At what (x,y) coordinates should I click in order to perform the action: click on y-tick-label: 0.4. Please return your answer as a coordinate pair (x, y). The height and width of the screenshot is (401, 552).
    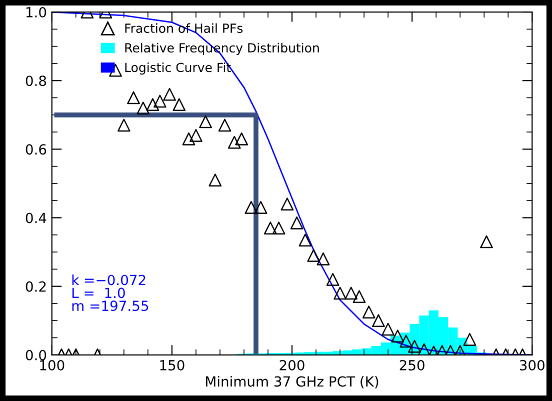
    Looking at the image, I should click on (36, 218).